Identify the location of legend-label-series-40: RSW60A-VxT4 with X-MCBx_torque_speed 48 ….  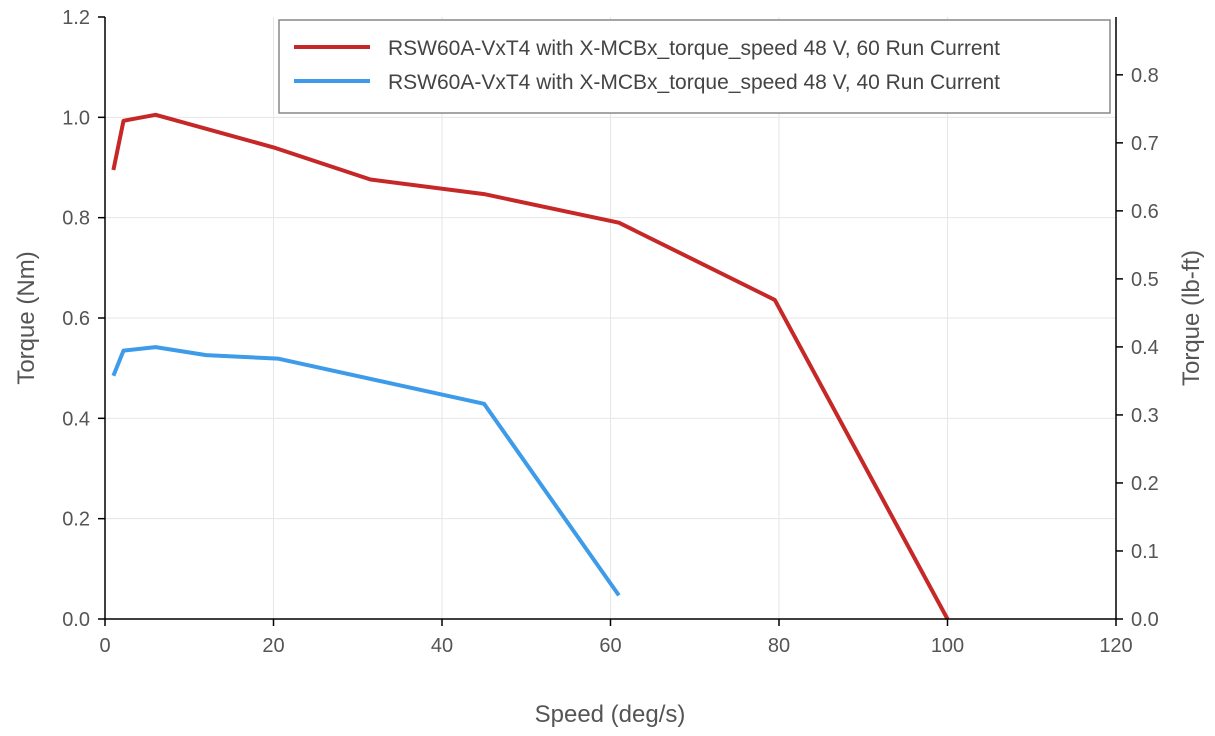
(694, 82).